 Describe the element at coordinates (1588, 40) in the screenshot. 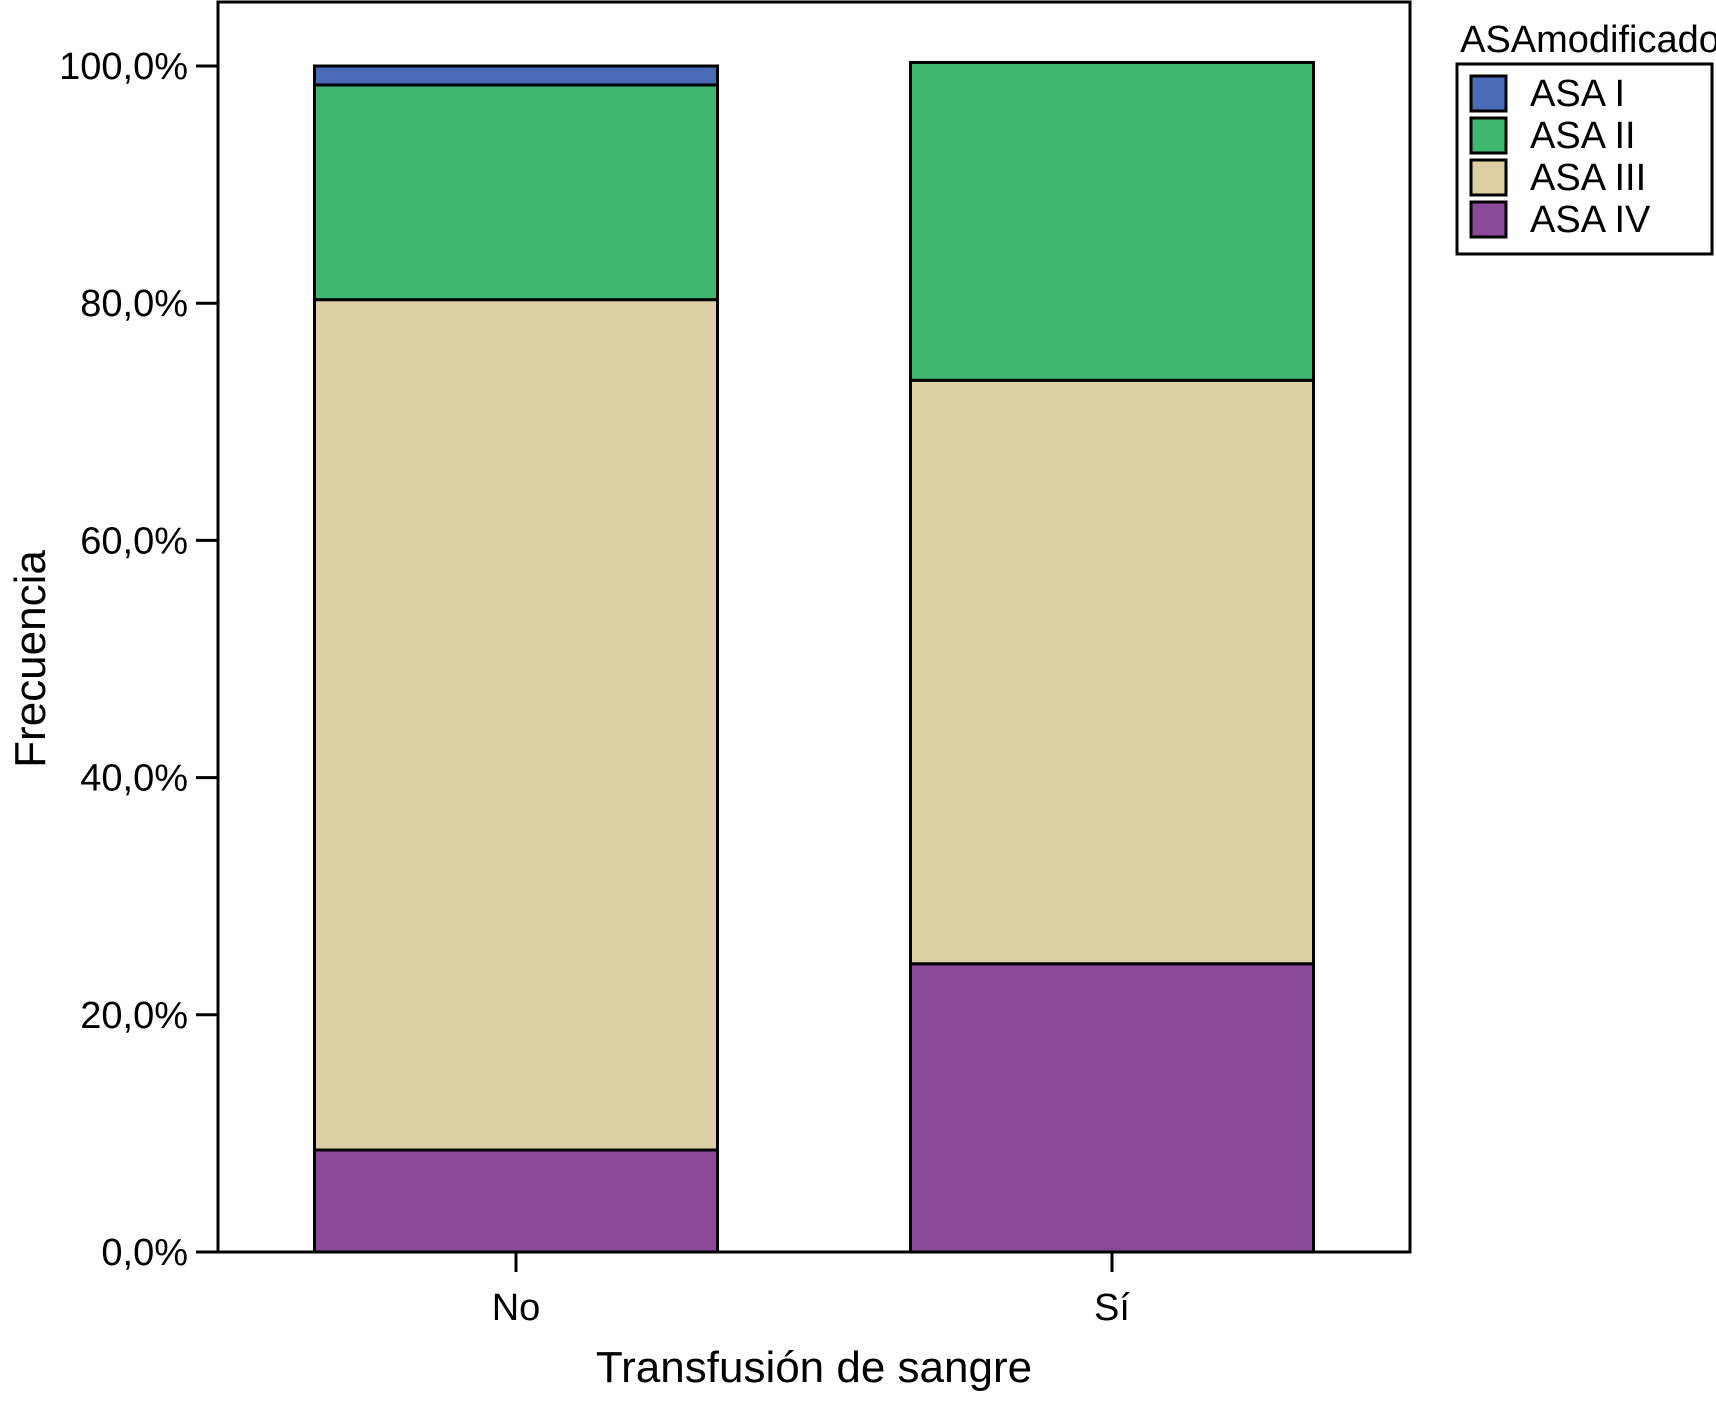

I see `legend-title: ASAmodificado` at that location.